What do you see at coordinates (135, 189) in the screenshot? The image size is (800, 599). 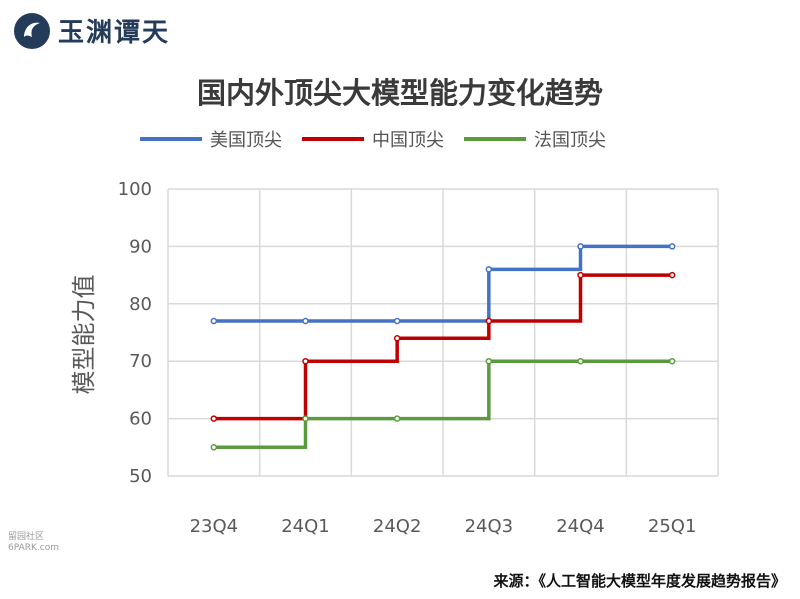 I see `y-tick-label: 100` at bounding box center [135, 189].